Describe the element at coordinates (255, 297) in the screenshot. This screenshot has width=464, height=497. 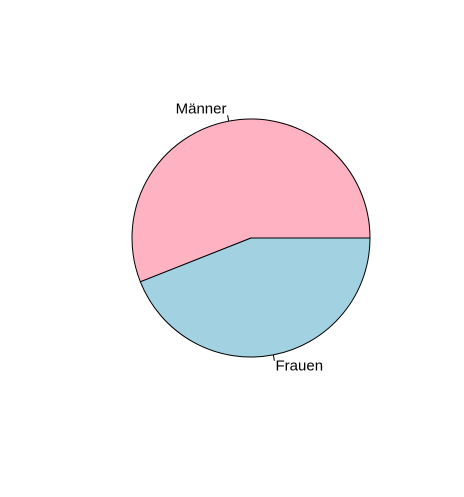
I see `pie-slice` at that location.